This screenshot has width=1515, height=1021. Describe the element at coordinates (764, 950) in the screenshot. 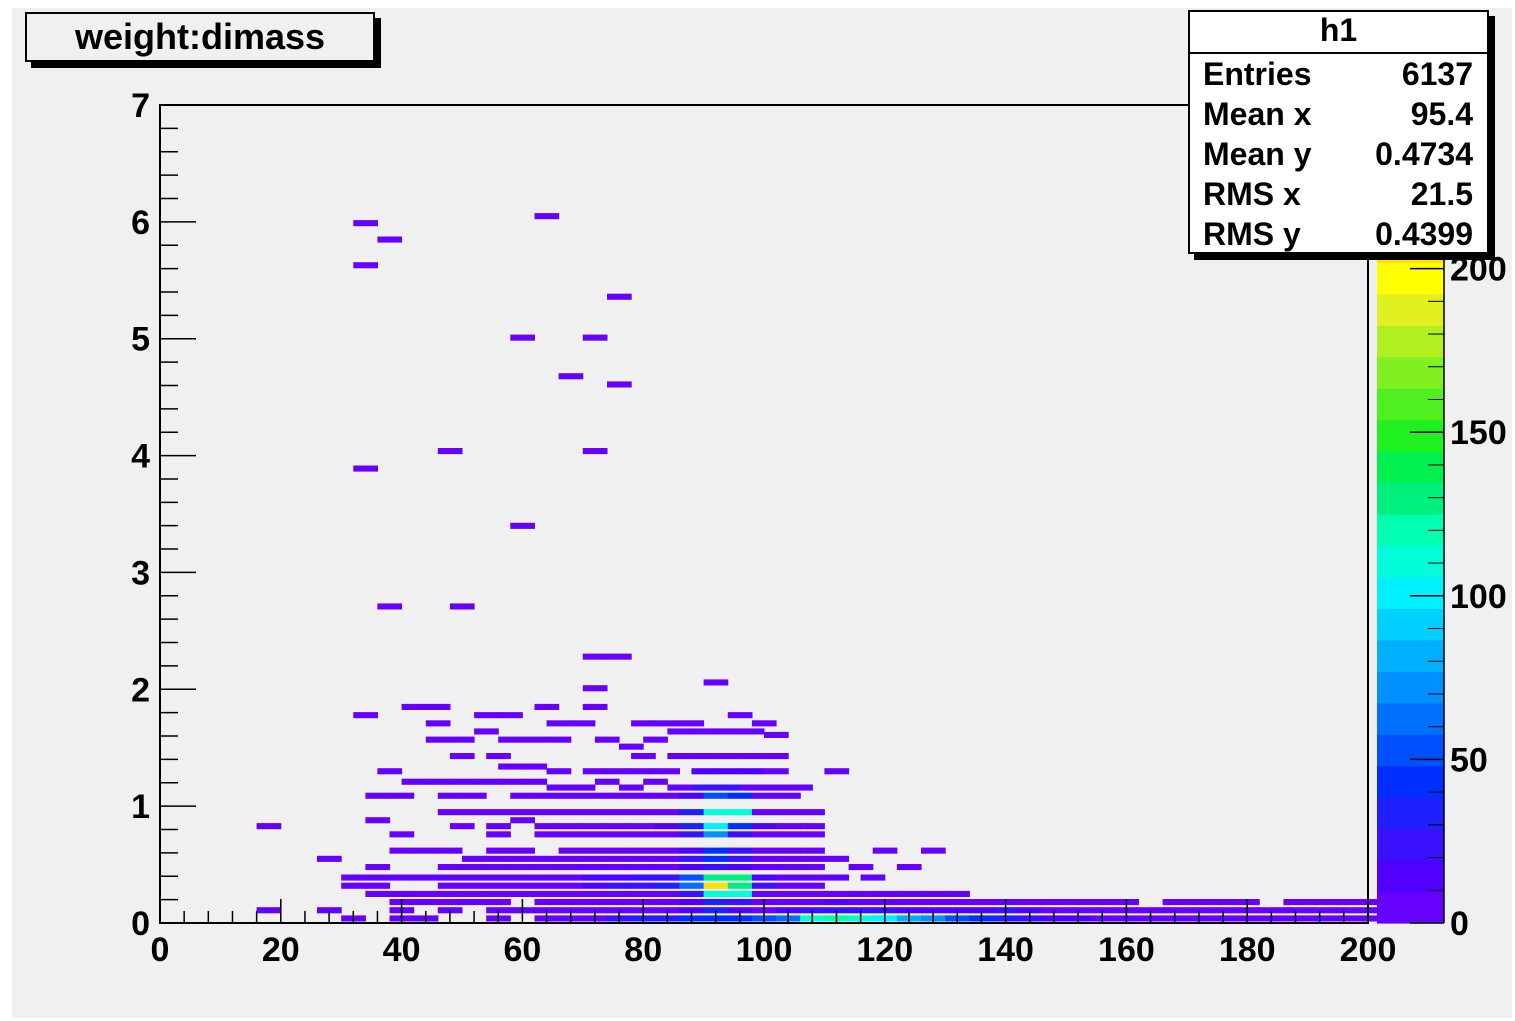

I see `x-tick-label: 100` at that location.